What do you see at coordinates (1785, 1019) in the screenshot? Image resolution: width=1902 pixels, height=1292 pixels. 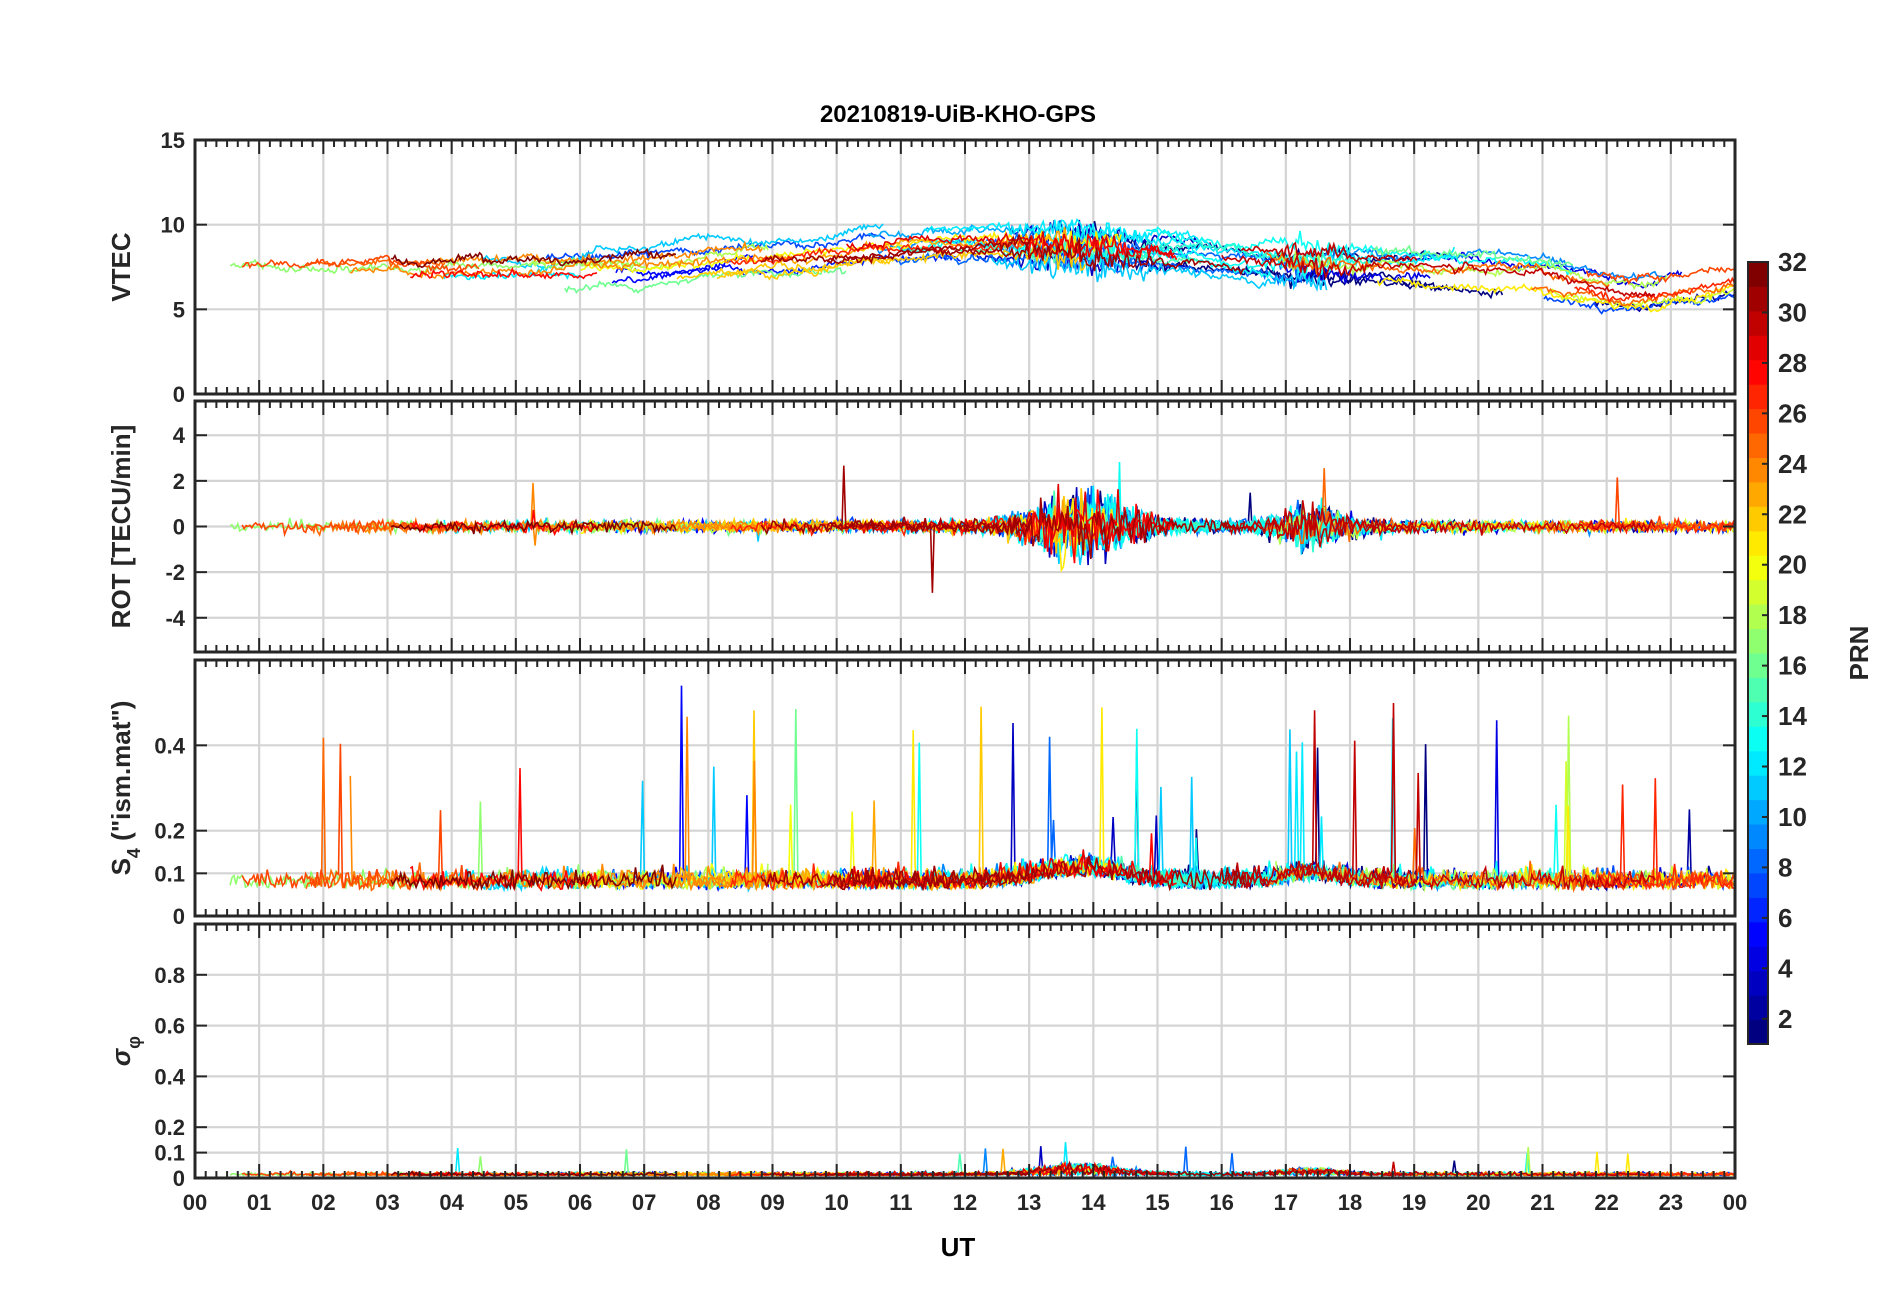 I see `colorbar-tick-label: 2` at bounding box center [1785, 1019].